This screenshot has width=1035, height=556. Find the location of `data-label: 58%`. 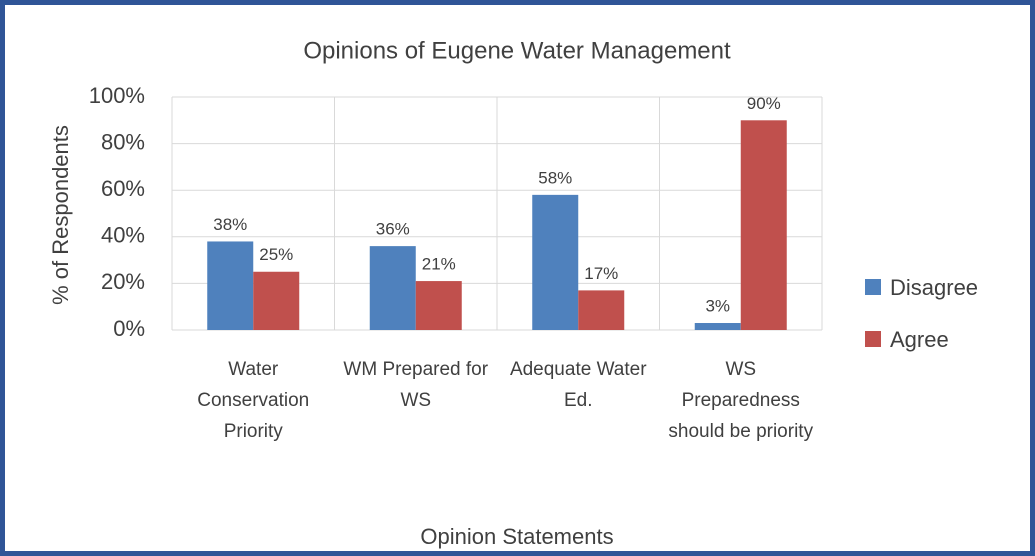

data-label: 58% is located at coordinates (555, 177).